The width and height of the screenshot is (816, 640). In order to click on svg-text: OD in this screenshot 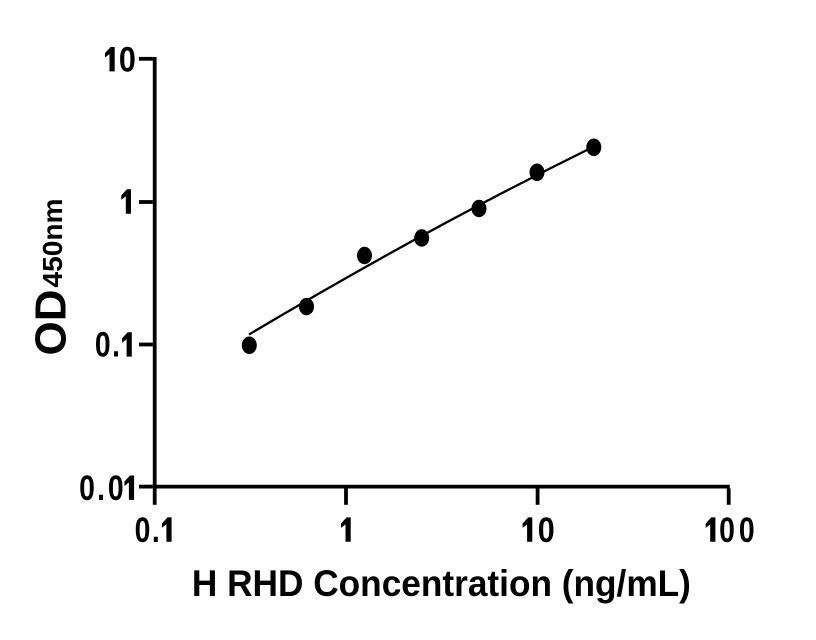, I will do `click(50, 323)`.